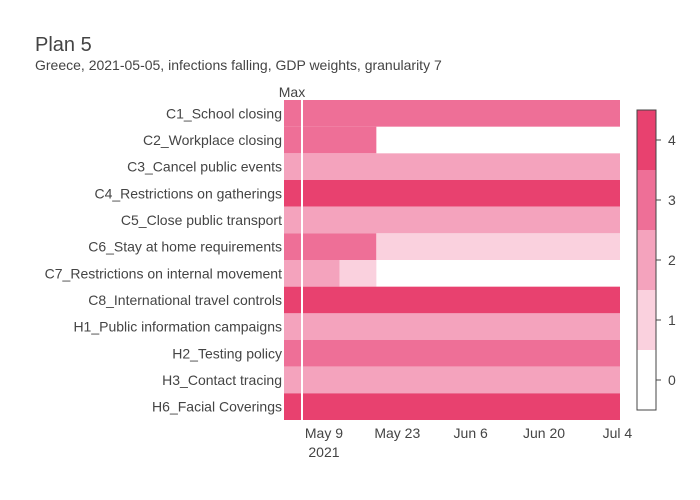  What do you see at coordinates (324, 433) in the screenshot?
I see `x-tick-label: May 9` at bounding box center [324, 433].